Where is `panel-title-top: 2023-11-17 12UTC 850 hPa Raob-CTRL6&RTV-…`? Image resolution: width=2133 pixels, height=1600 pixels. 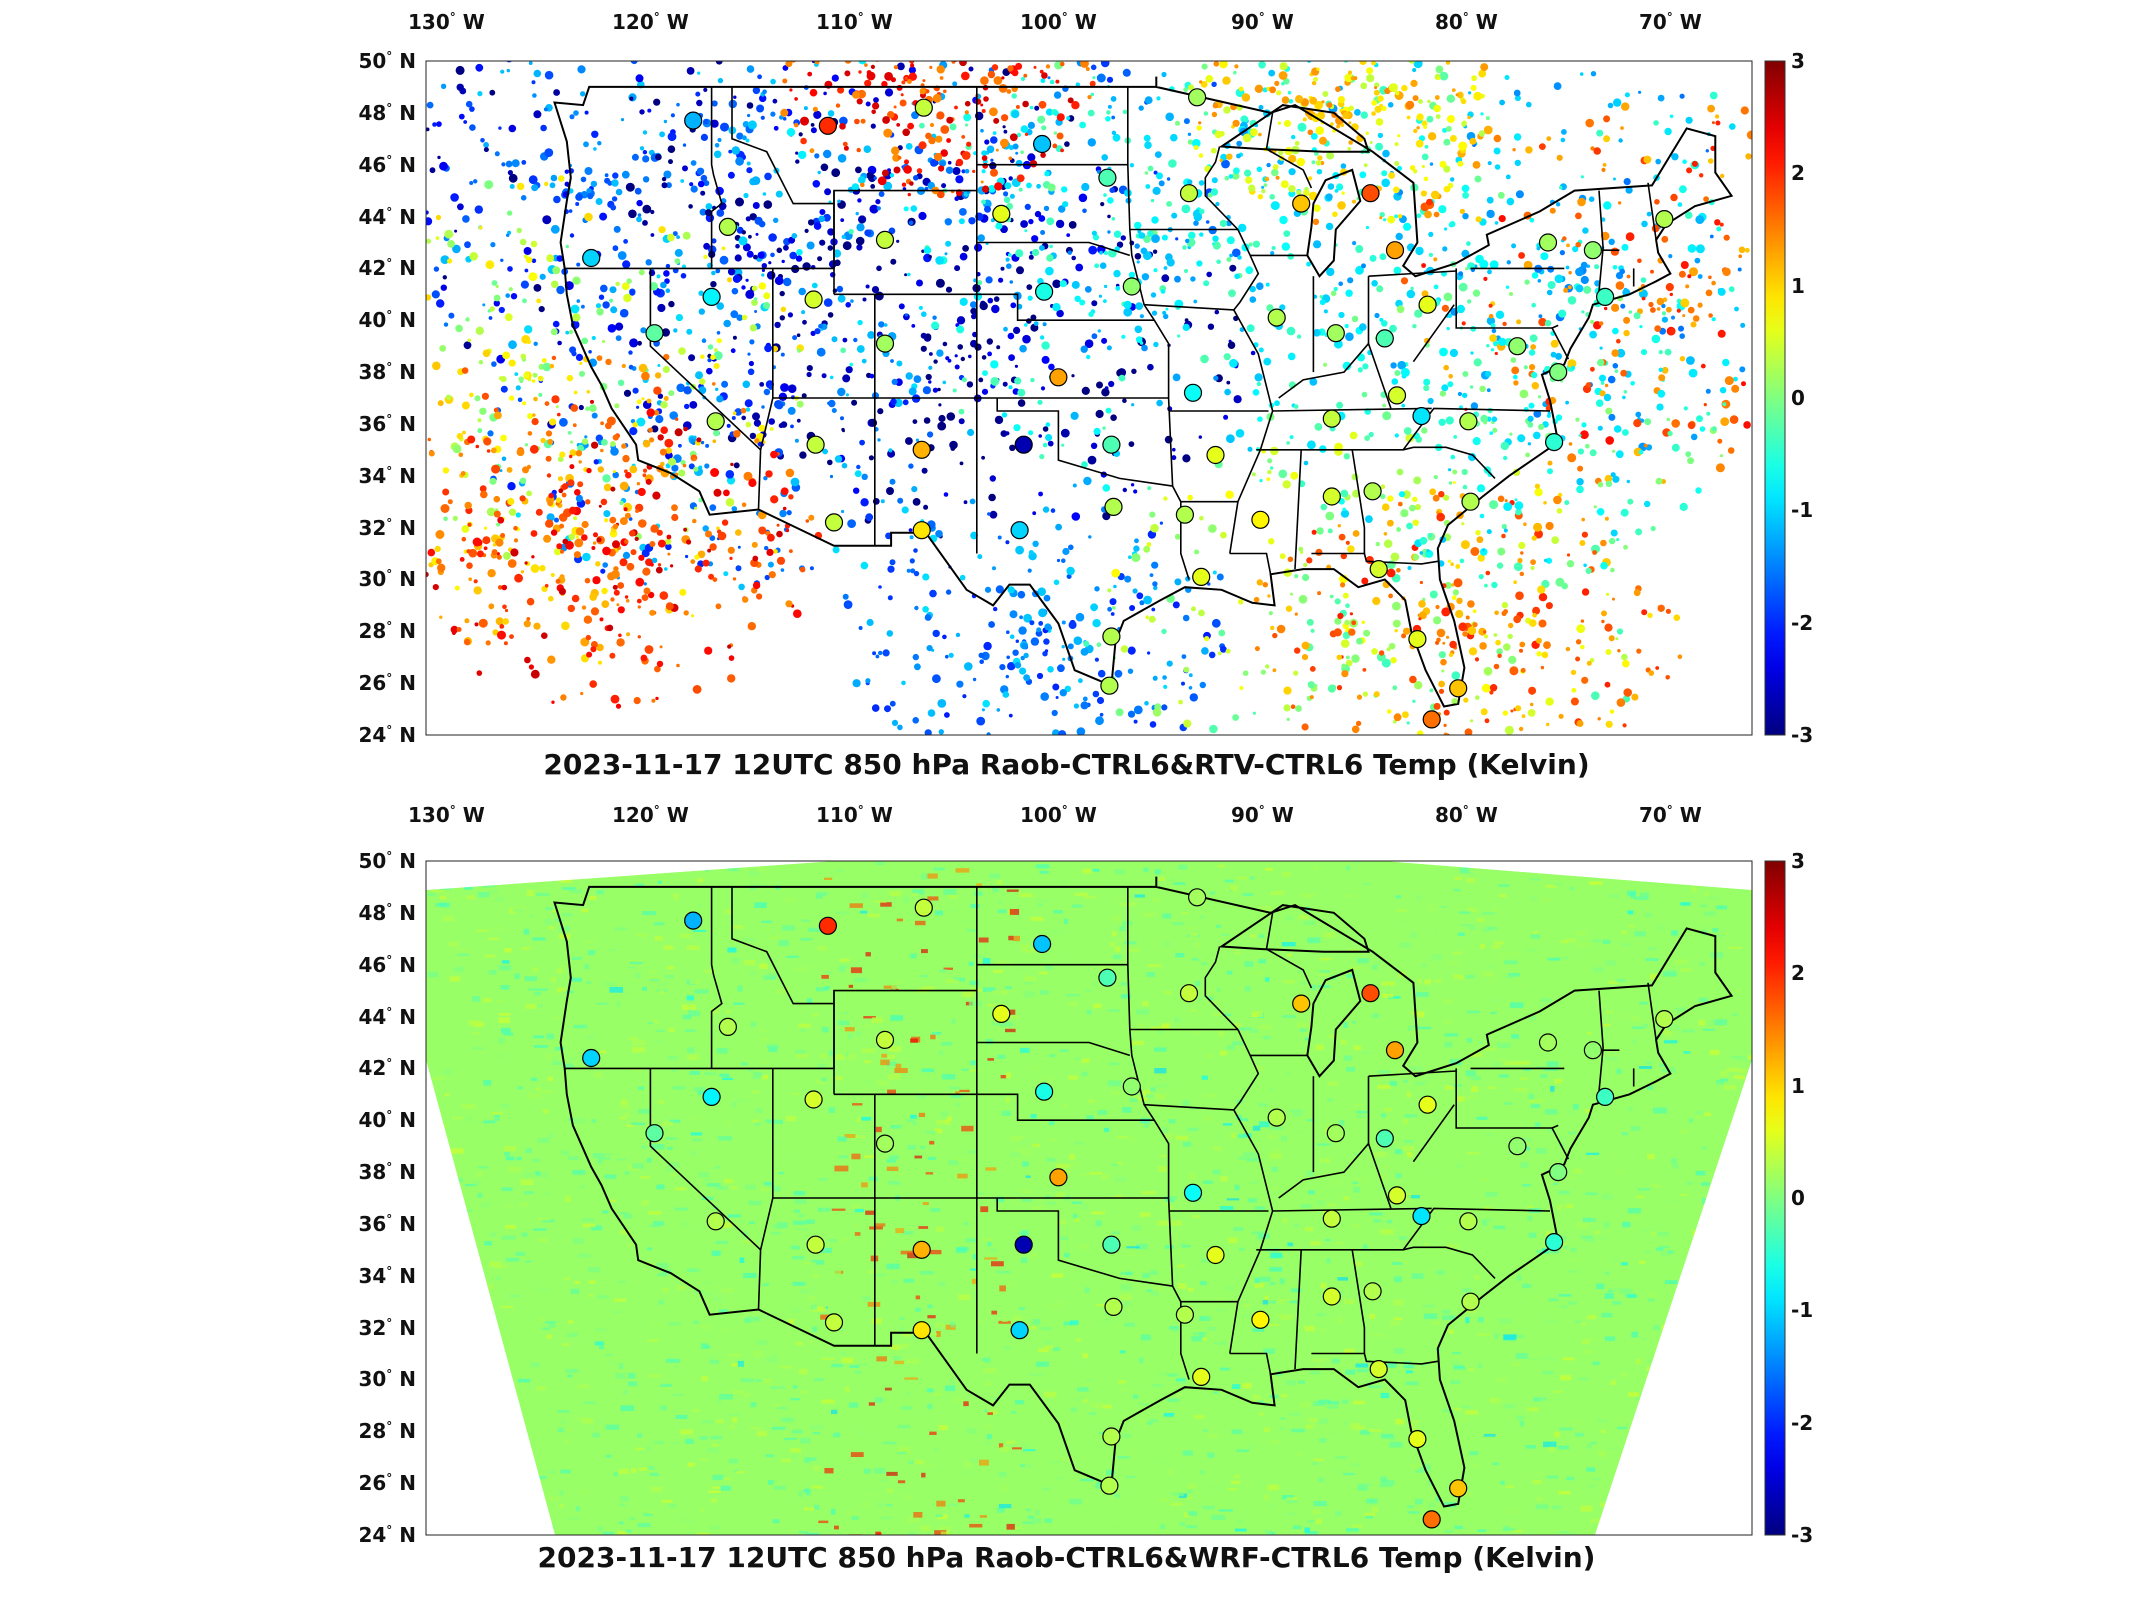
panel-title-top: 2023-11-17 12UTC 850 hPa Raob-CTRL6&RTV-… is located at coordinates (1066, 764).